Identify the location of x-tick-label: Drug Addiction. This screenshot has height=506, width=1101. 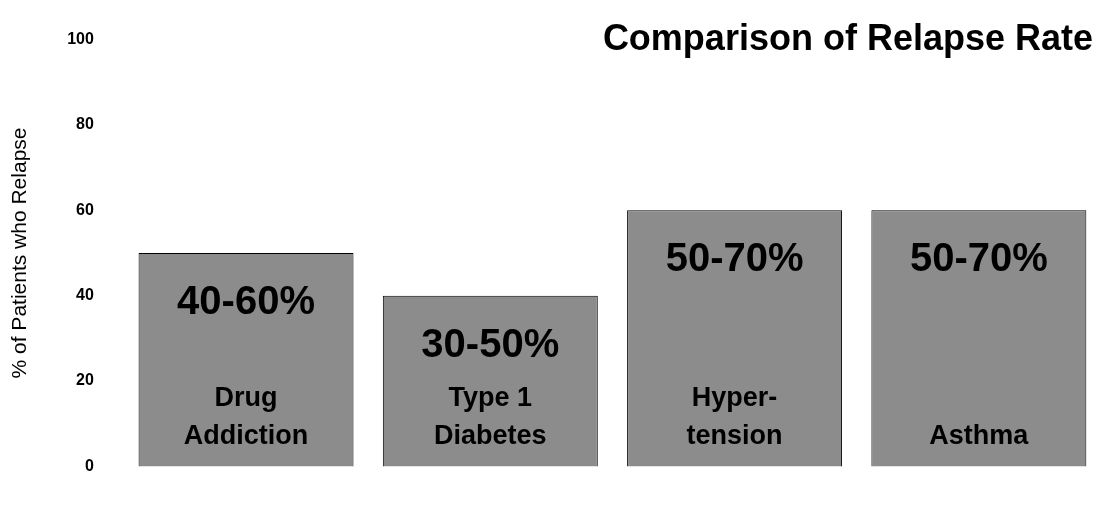
(246, 416).